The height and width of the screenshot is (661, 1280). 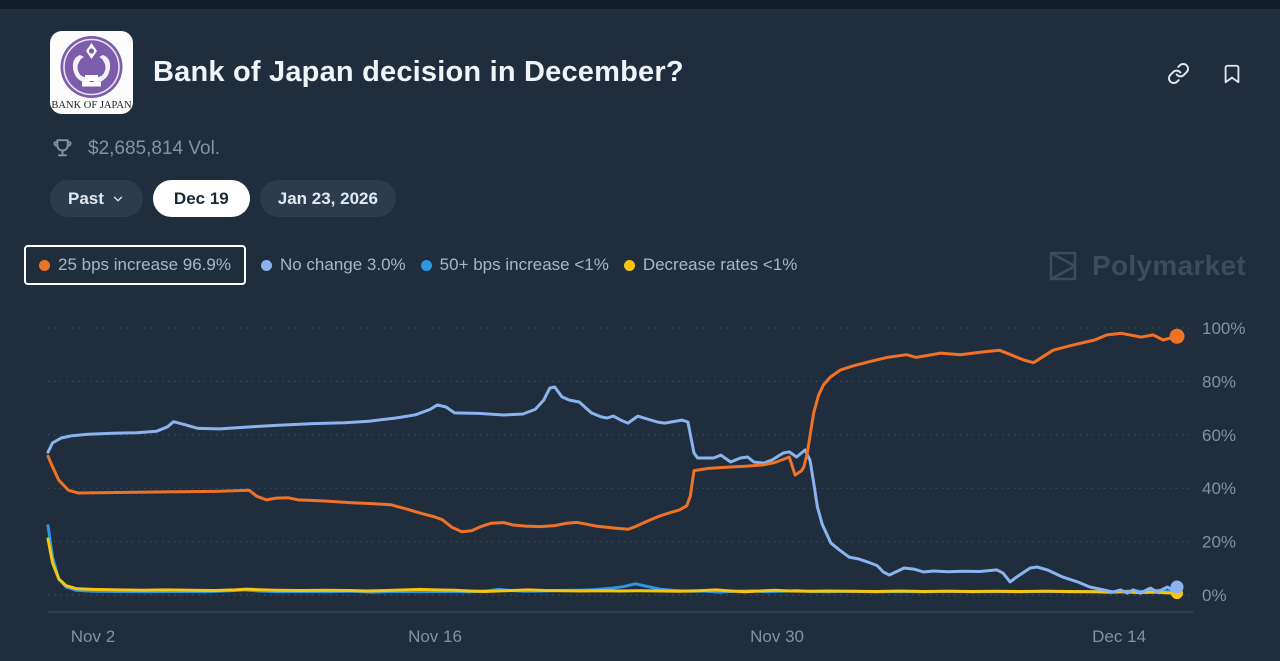 I want to click on y-tick-label-40%: 40%, so click(x=1219, y=488).